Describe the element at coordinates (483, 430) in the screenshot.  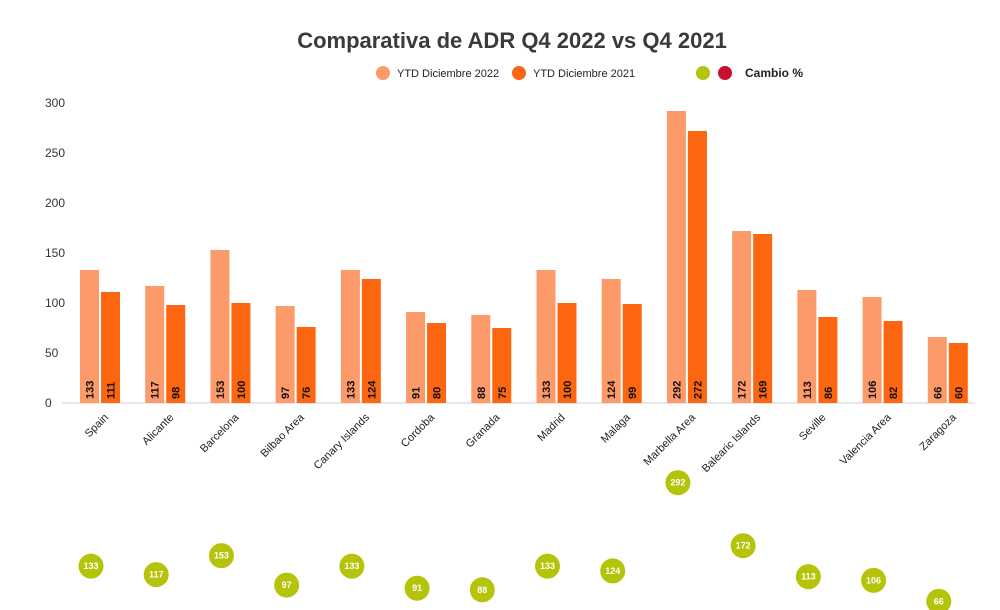
I see `x-tick-label: Granada` at that location.